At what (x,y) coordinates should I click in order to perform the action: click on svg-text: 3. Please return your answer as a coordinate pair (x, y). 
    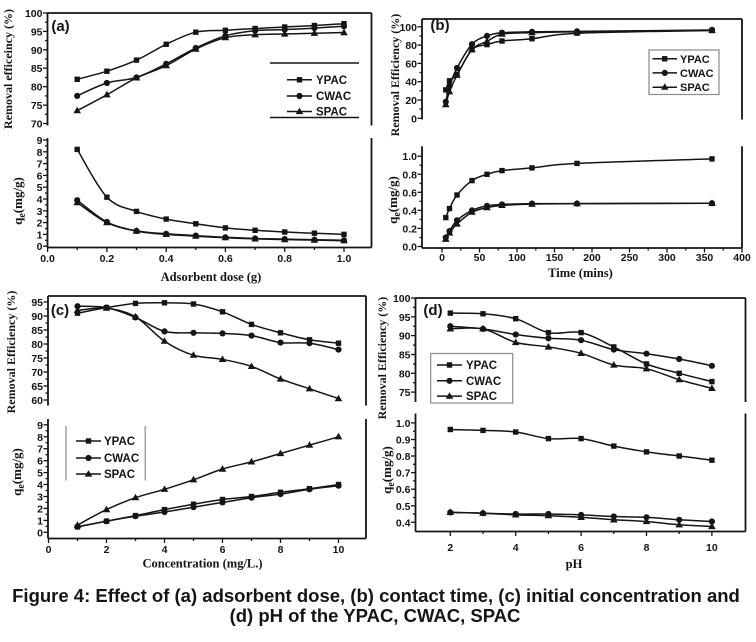
    Looking at the image, I should click on (40, 498).